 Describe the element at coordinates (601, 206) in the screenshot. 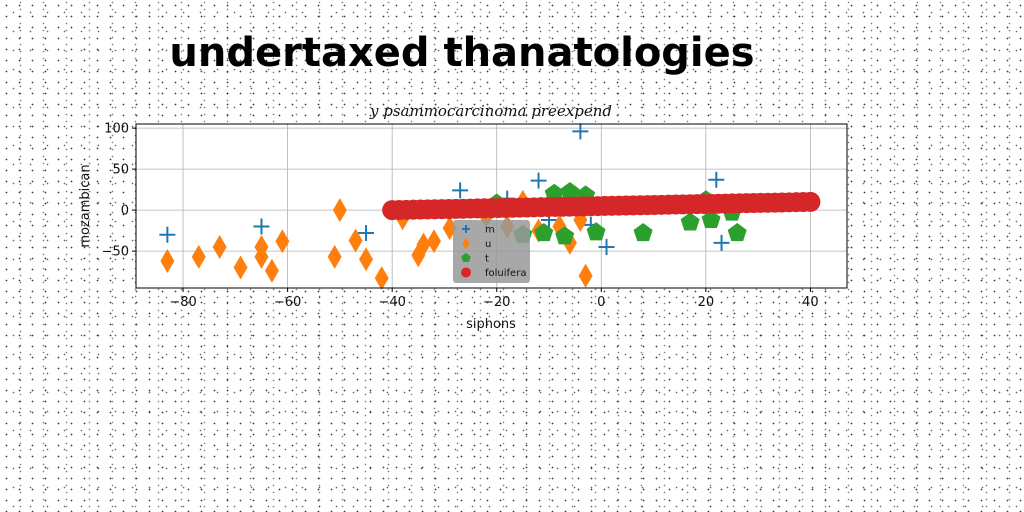

I see `series-foluifera` at that location.